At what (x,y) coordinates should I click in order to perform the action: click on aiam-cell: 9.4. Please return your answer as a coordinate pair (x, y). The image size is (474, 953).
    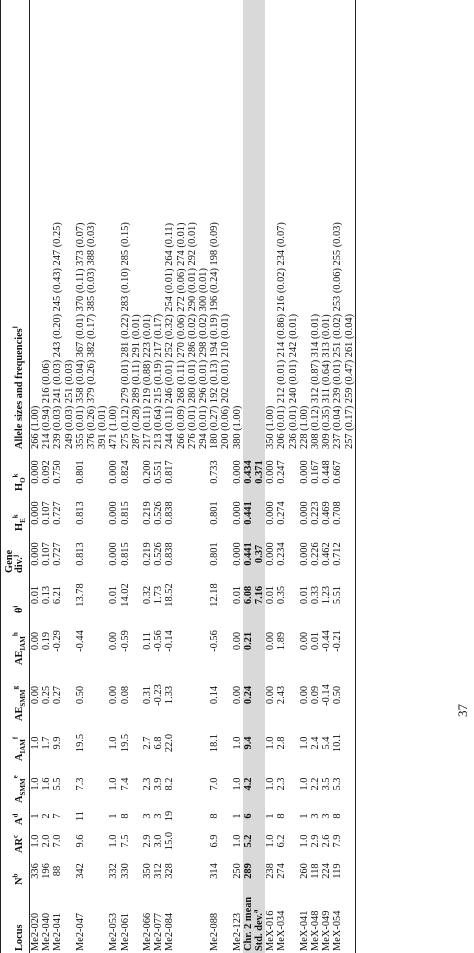
    Looking at the image, I should click on (248, 743).